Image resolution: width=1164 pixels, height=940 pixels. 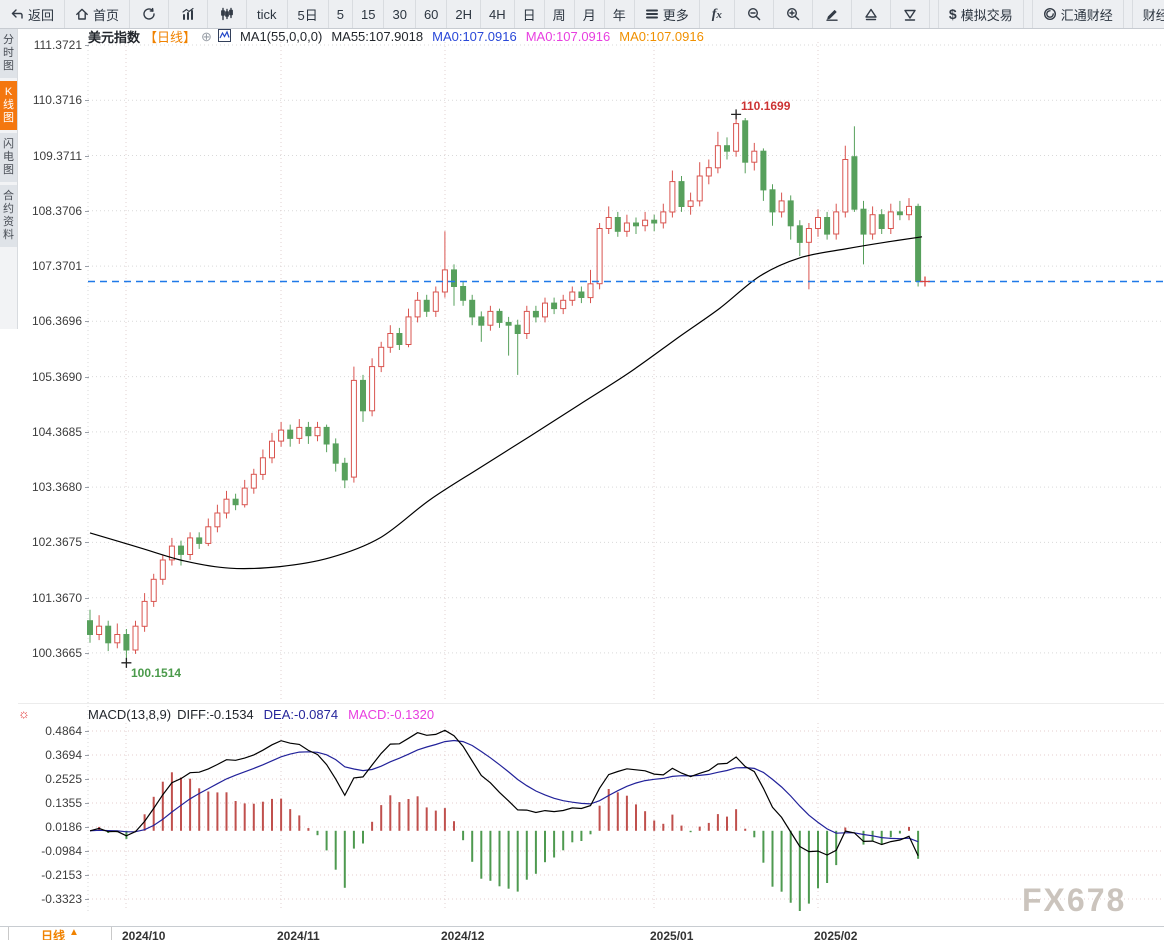 I want to click on tab-contract-info-char: 合, so click(x=8, y=196).